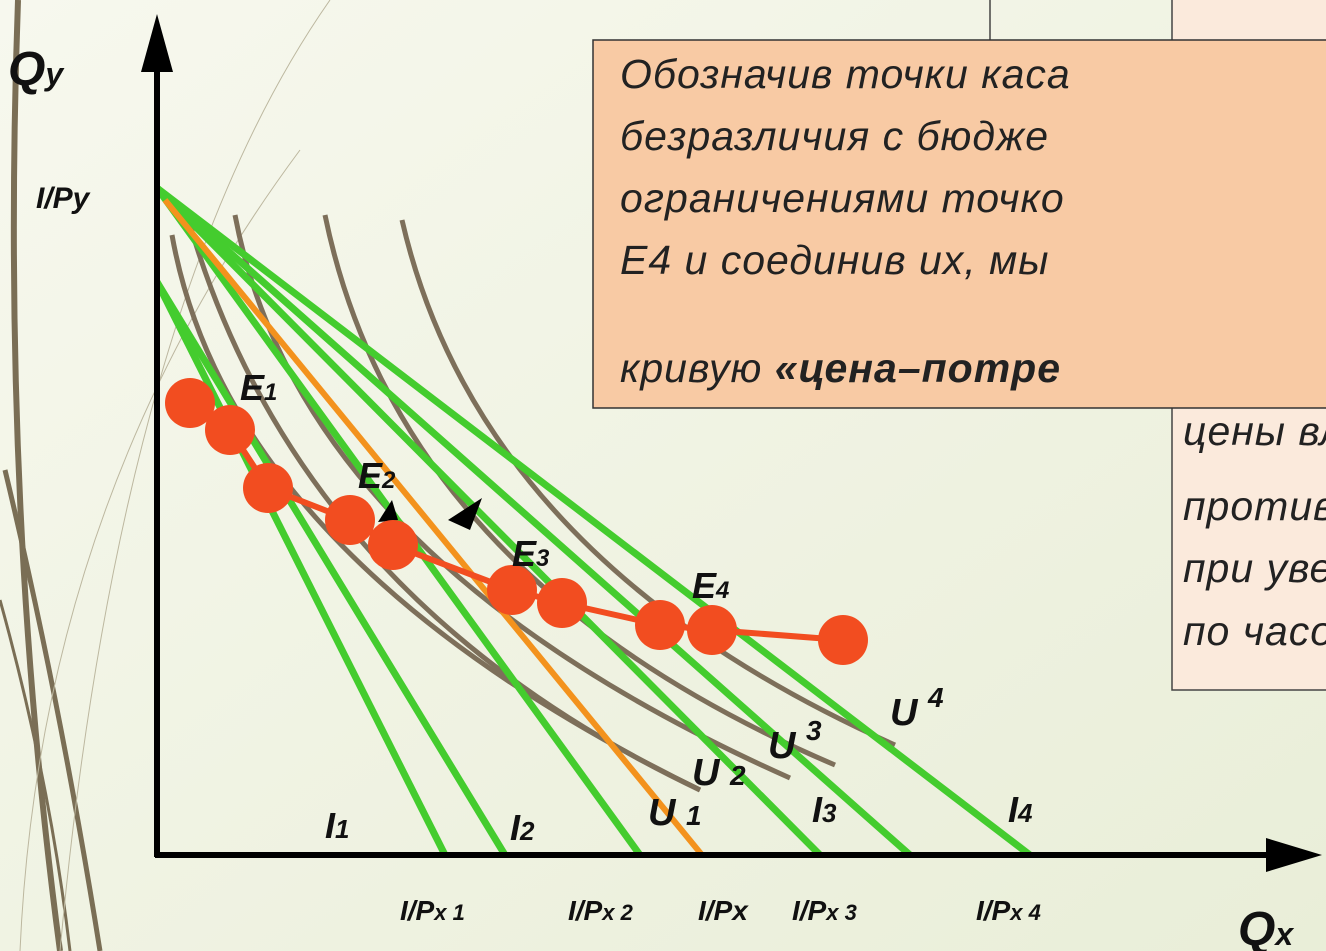 This screenshot has width=1326, height=951. I want to click on curve-label: 1, so click(694, 815).